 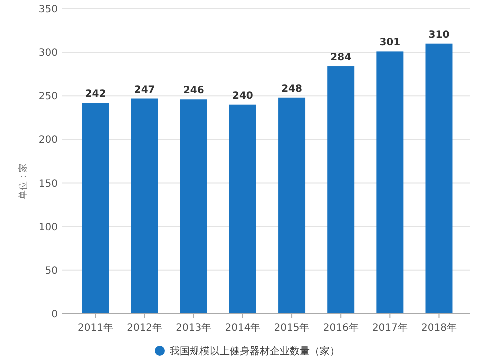 I want to click on y-tick-label: 50, so click(x=51, y=271).